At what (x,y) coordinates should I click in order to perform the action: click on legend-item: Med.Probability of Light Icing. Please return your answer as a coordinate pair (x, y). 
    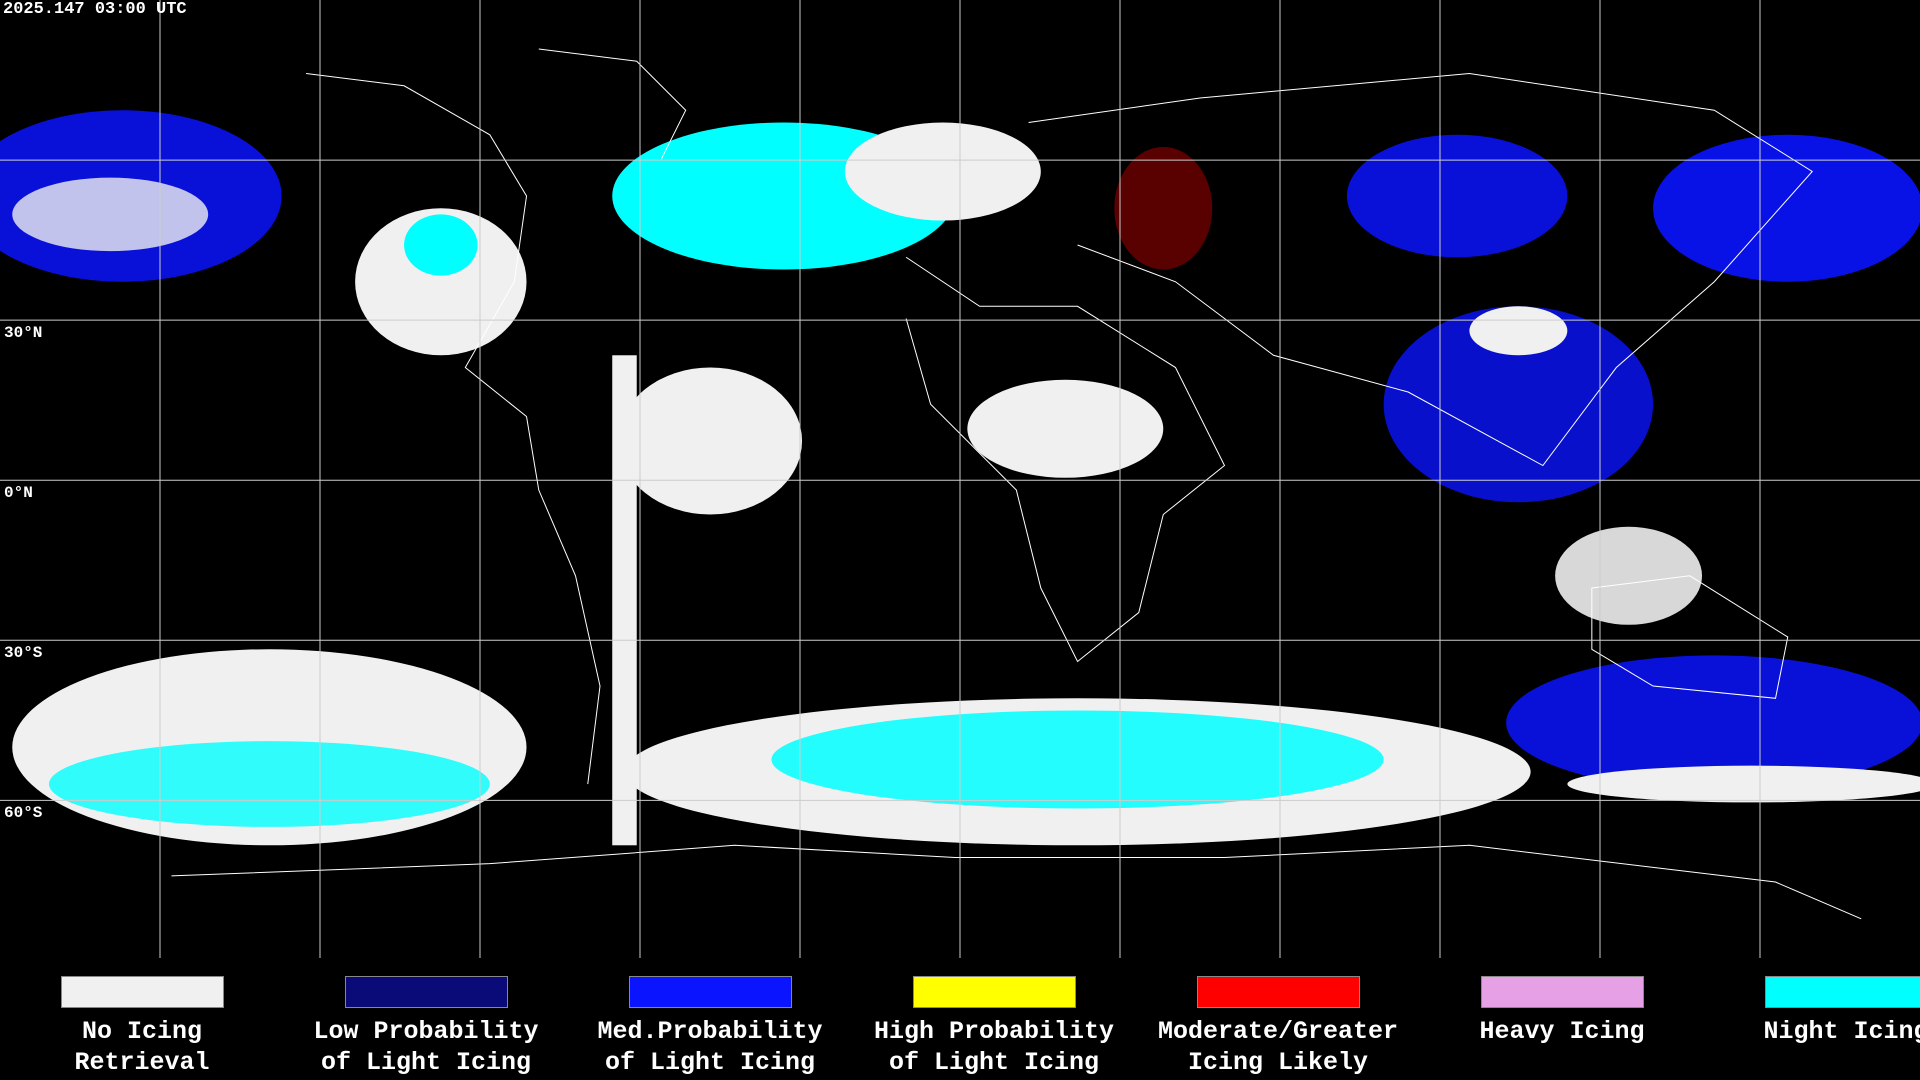
    Looking at the image, I should click on (710, 1027).